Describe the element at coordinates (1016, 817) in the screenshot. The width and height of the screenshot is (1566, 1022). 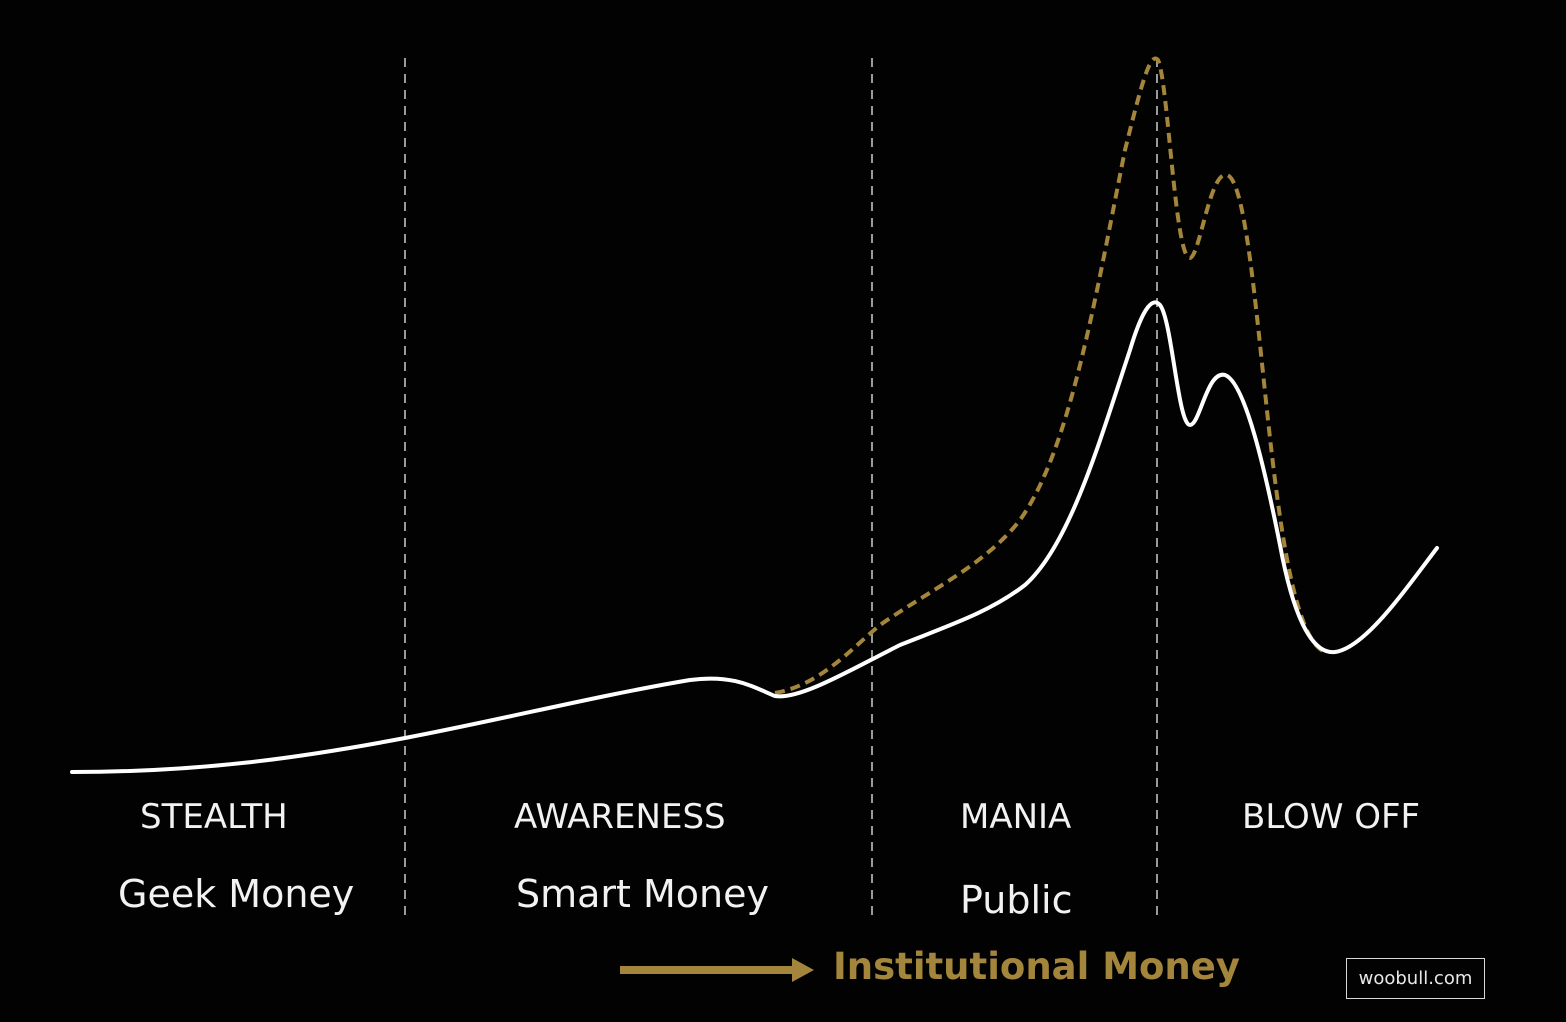
I see `phase-title-mania: MANIA` at that location.